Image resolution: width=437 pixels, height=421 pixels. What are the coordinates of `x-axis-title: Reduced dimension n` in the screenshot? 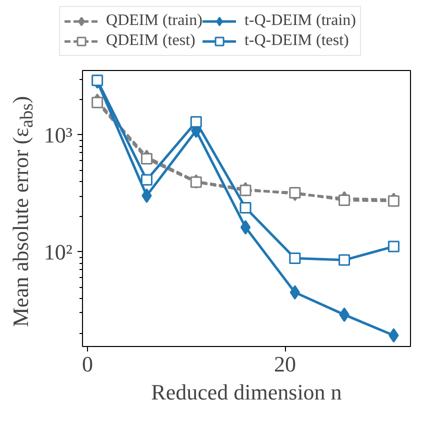 It's located at (246, 392).